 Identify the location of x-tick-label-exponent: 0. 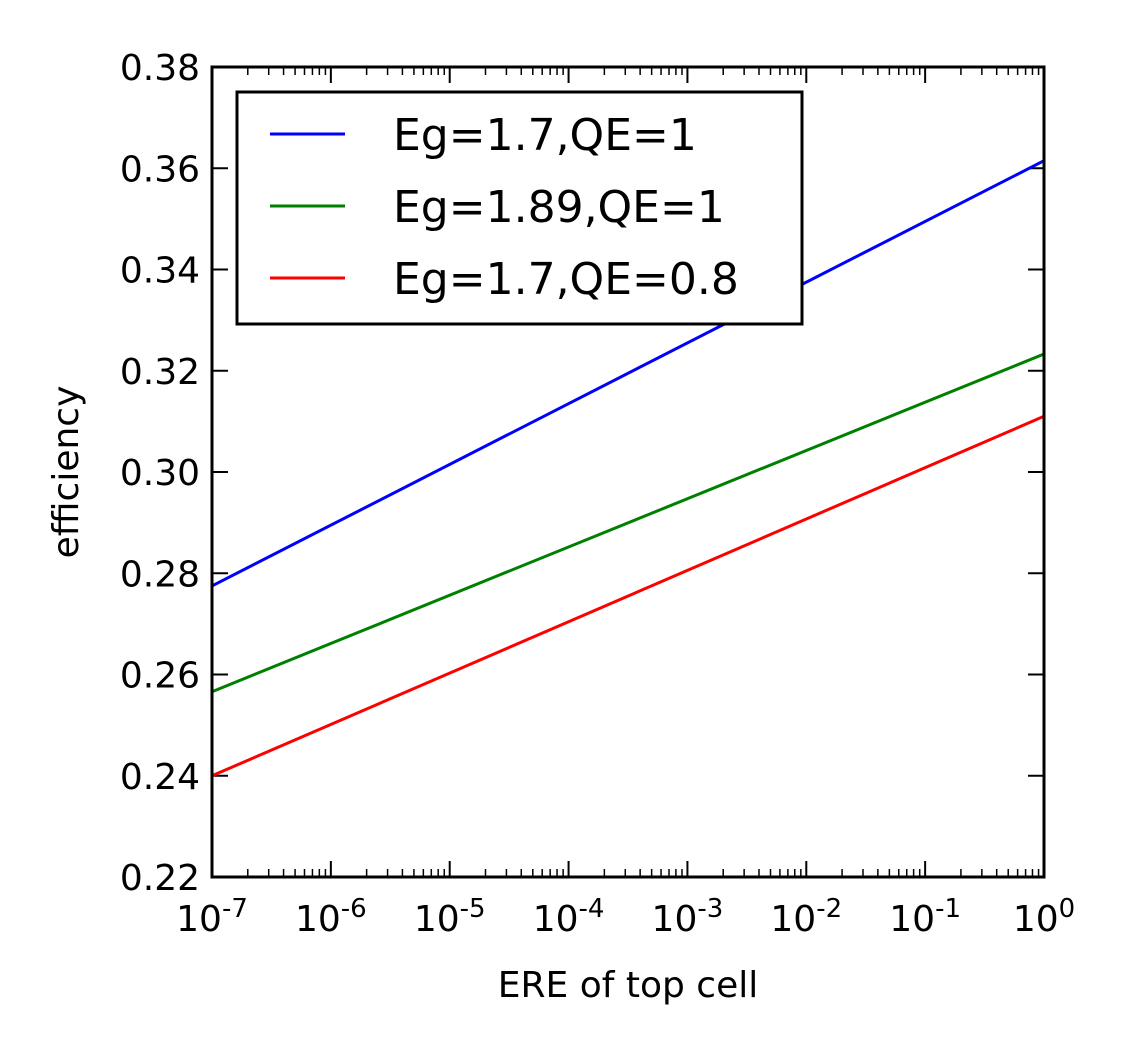
(1067, 909).